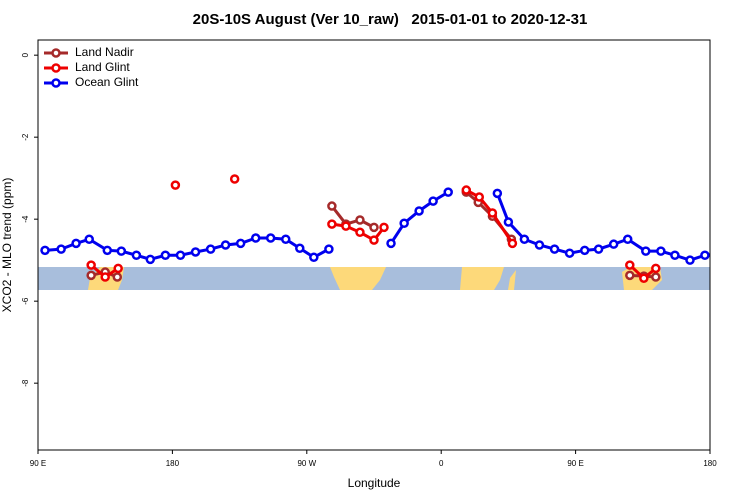 This screenshot has height=500, width=750. I want to click on map-band, so click(374, 278).